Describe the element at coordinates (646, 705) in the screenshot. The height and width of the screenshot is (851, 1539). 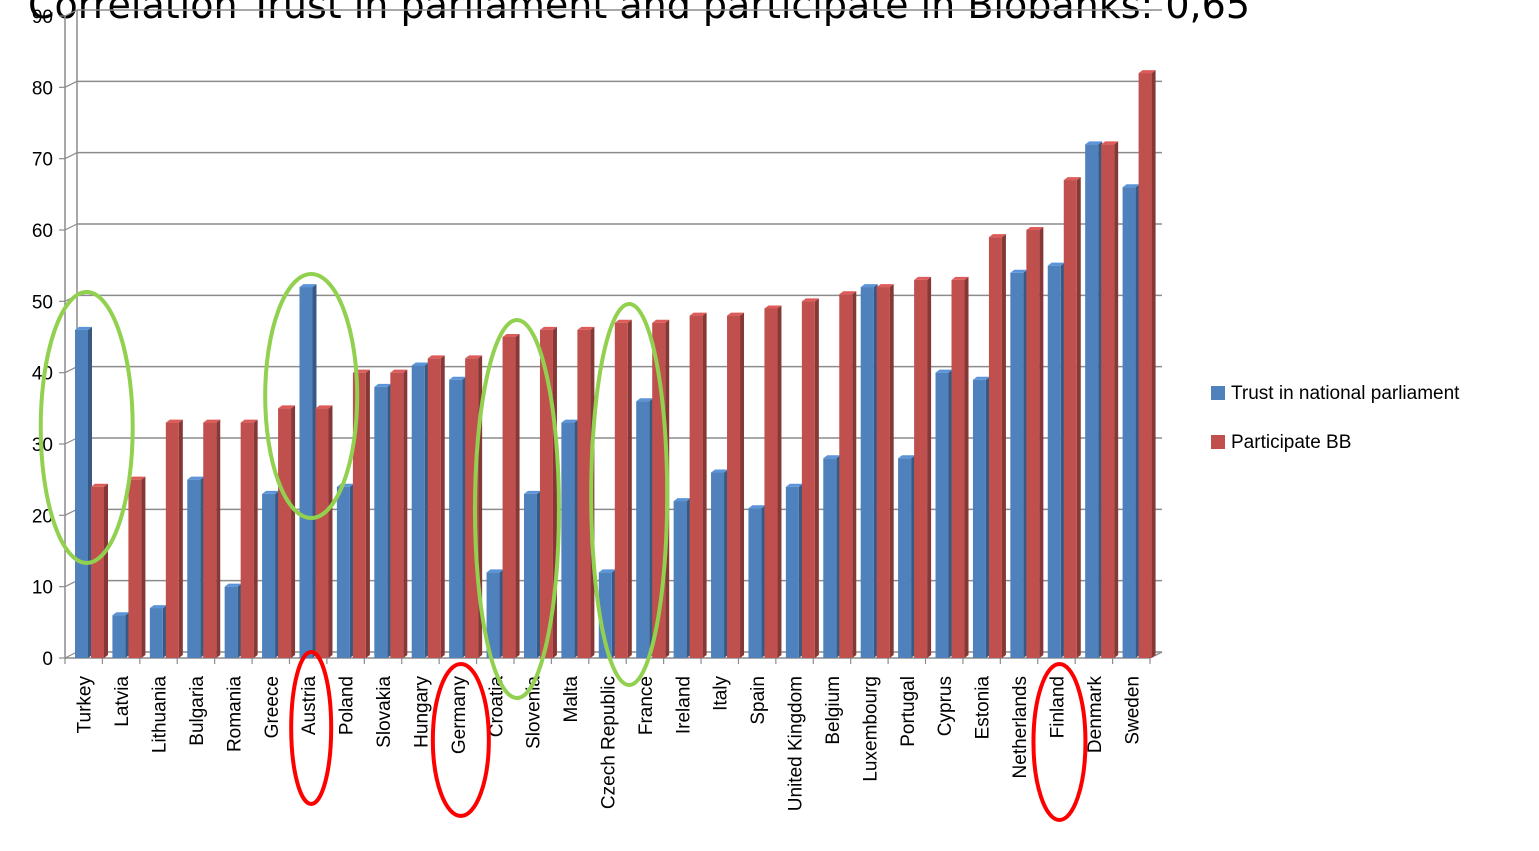
I see `x-tick-label-france: France` at that location.